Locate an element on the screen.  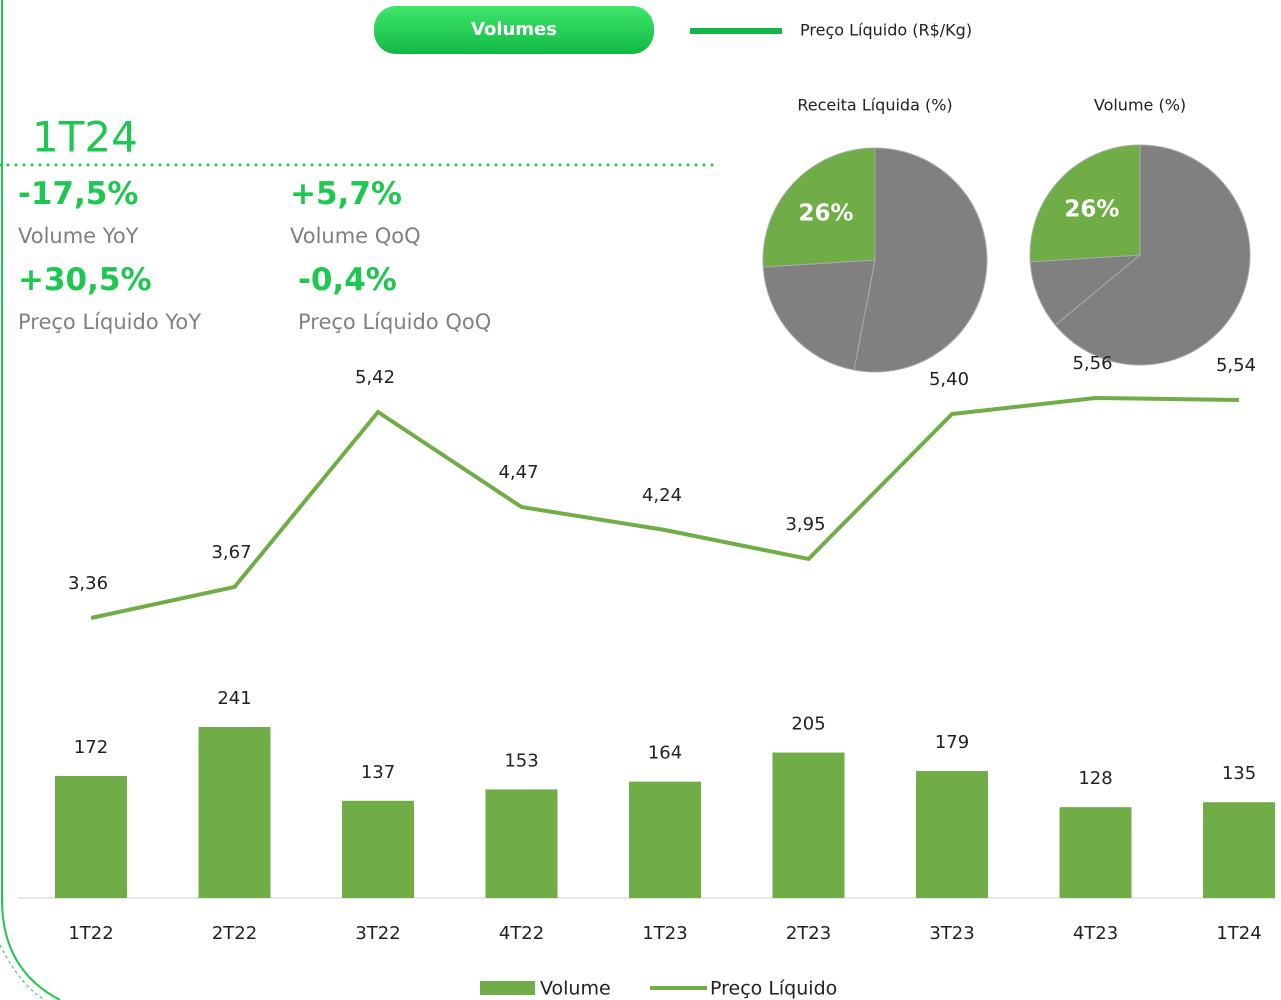
x-tick-label: 1T22 is located at coordinates (90, 933).